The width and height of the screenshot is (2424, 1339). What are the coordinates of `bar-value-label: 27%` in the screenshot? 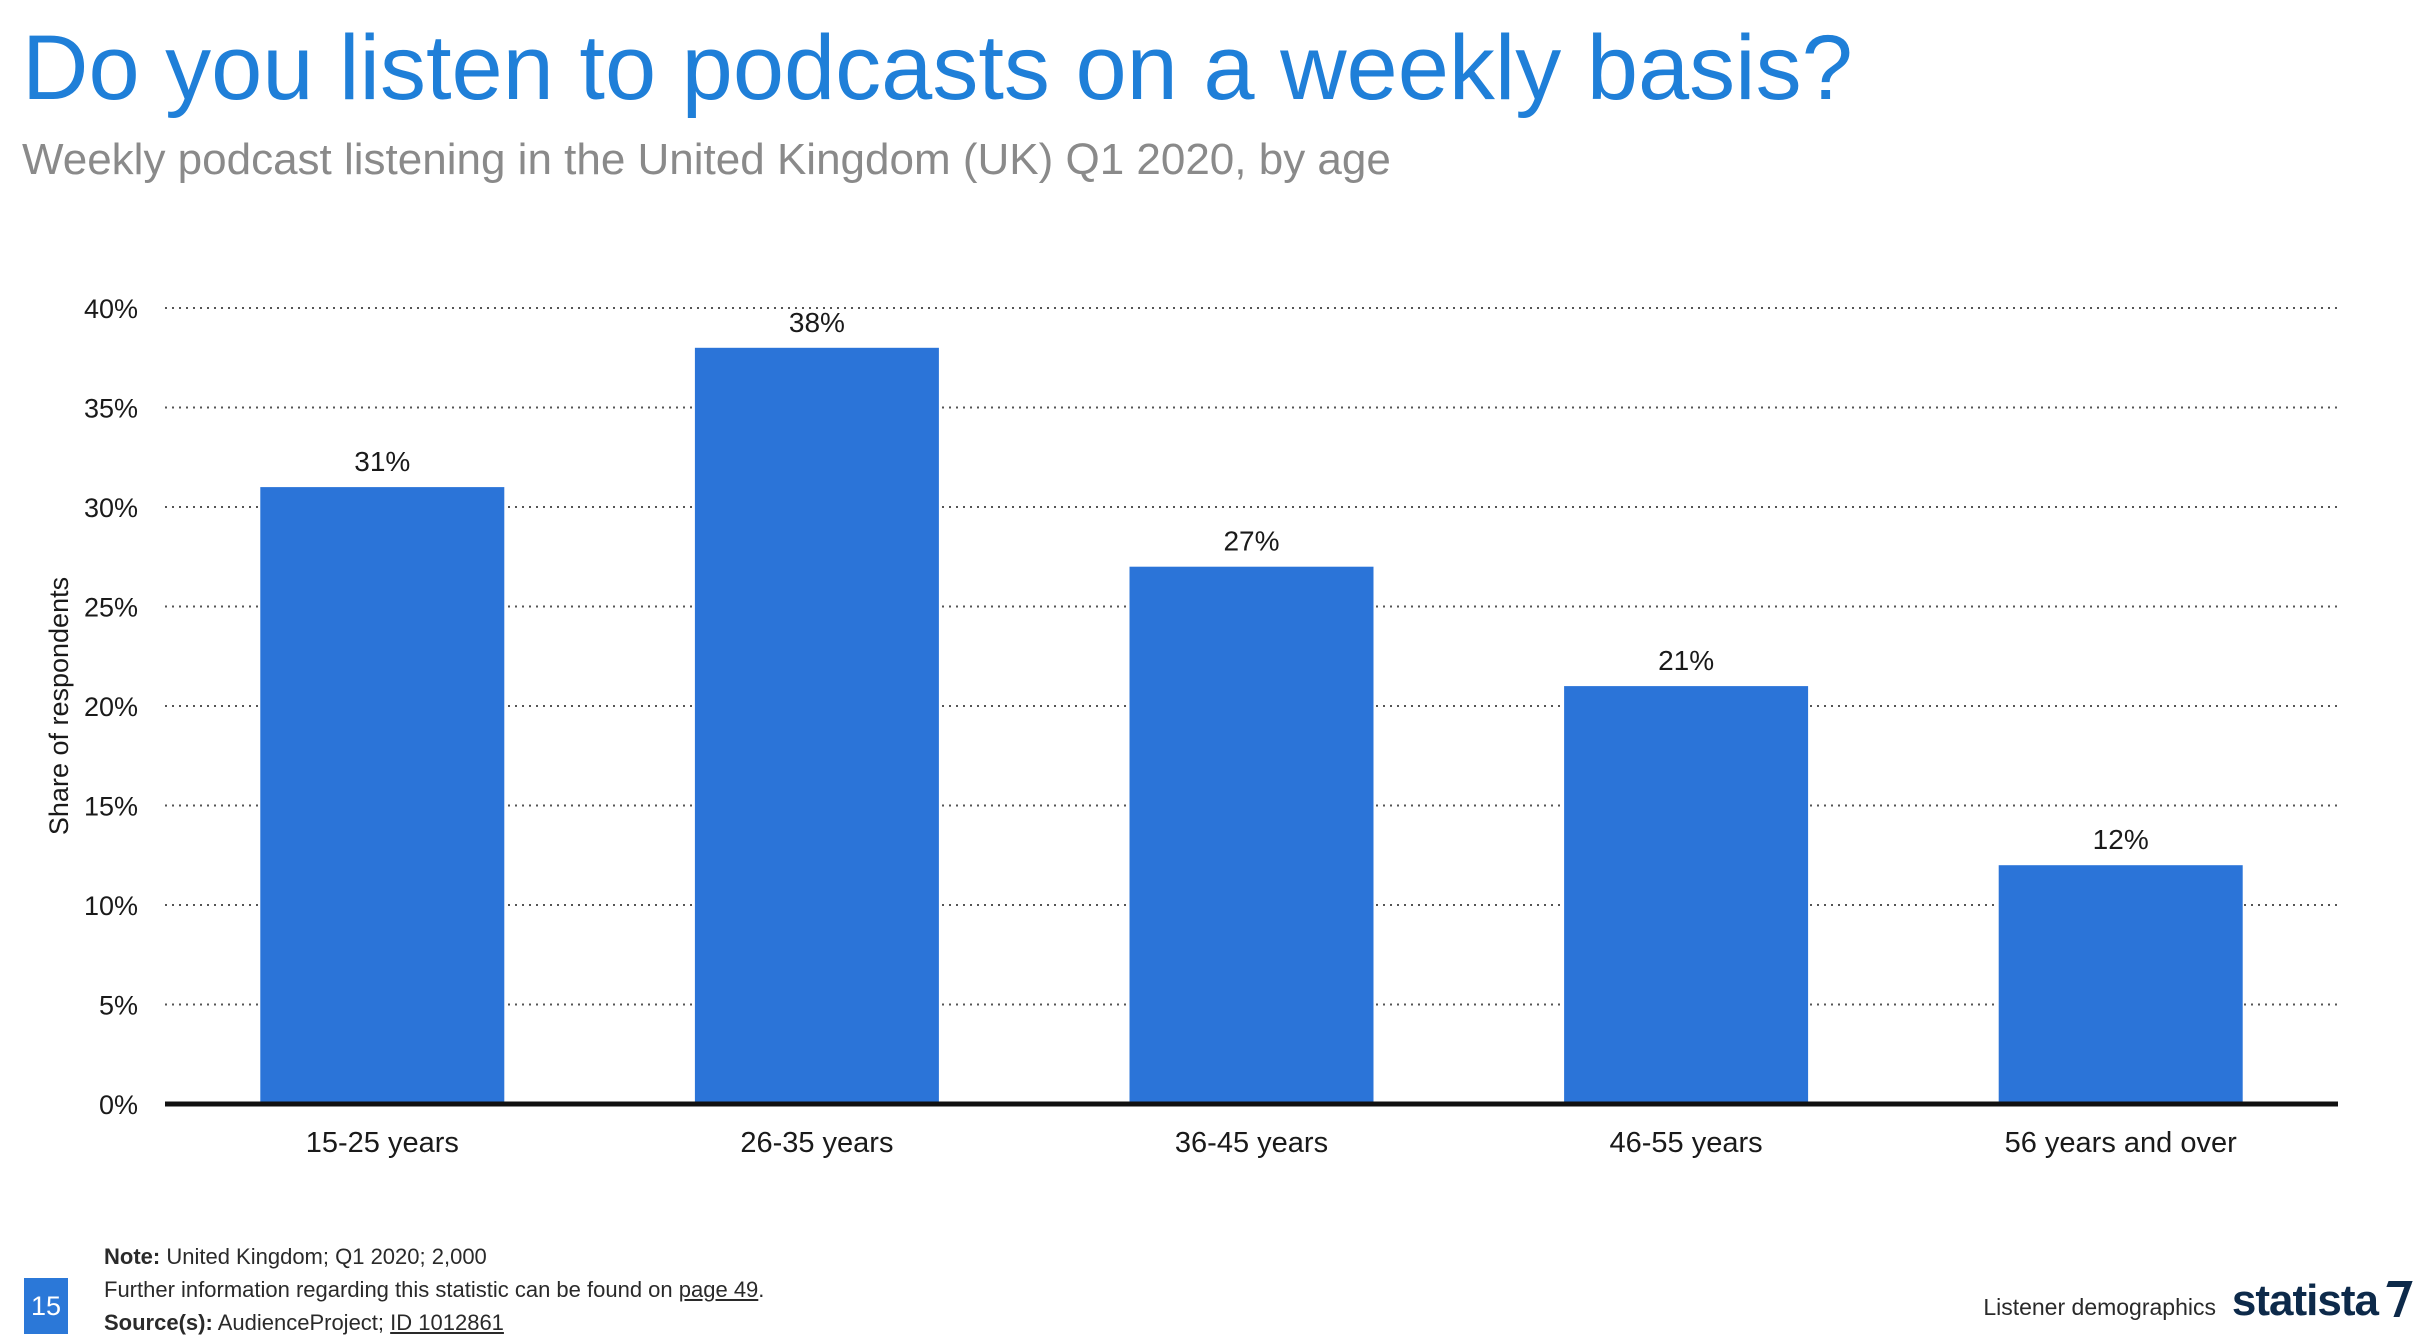 It's located at (1251, 541).